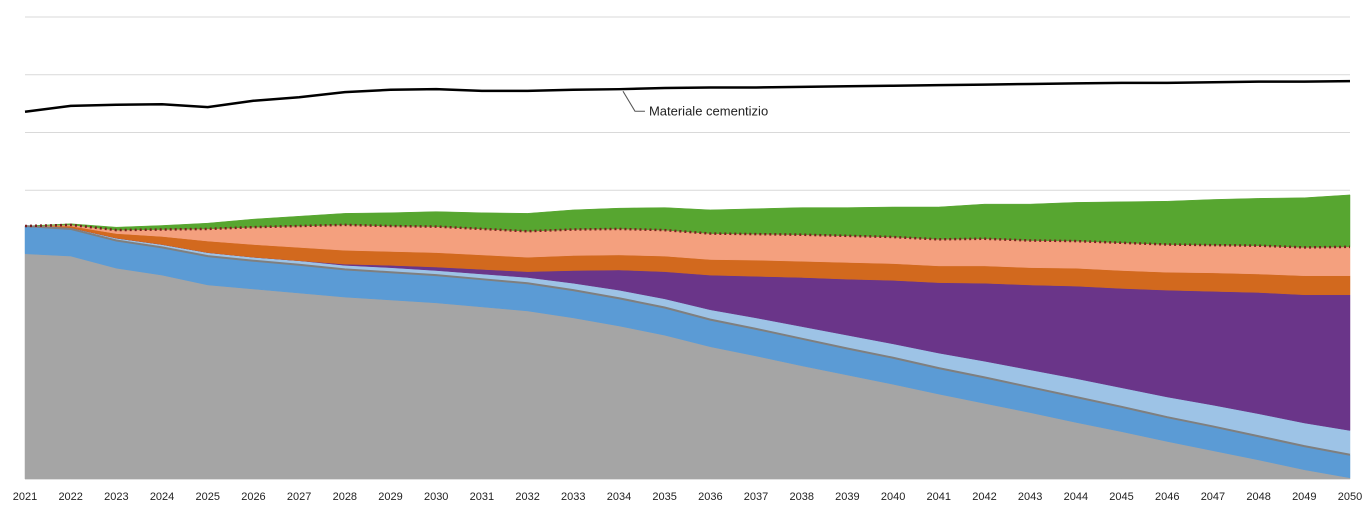  I want to click on x-tick-label: 2035, so click(664, 497).